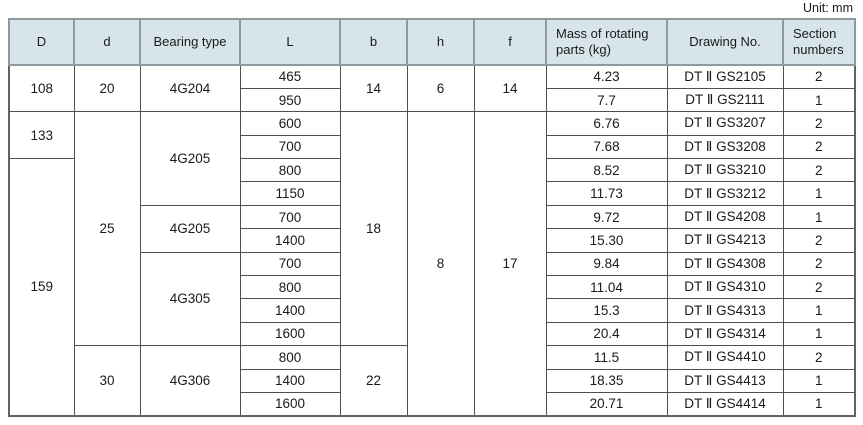 This screenshot has width=863, height=425. Describe the element at coordinates (606, 76) in the screenshot. I see `cell-mass: 4.23` at that location.